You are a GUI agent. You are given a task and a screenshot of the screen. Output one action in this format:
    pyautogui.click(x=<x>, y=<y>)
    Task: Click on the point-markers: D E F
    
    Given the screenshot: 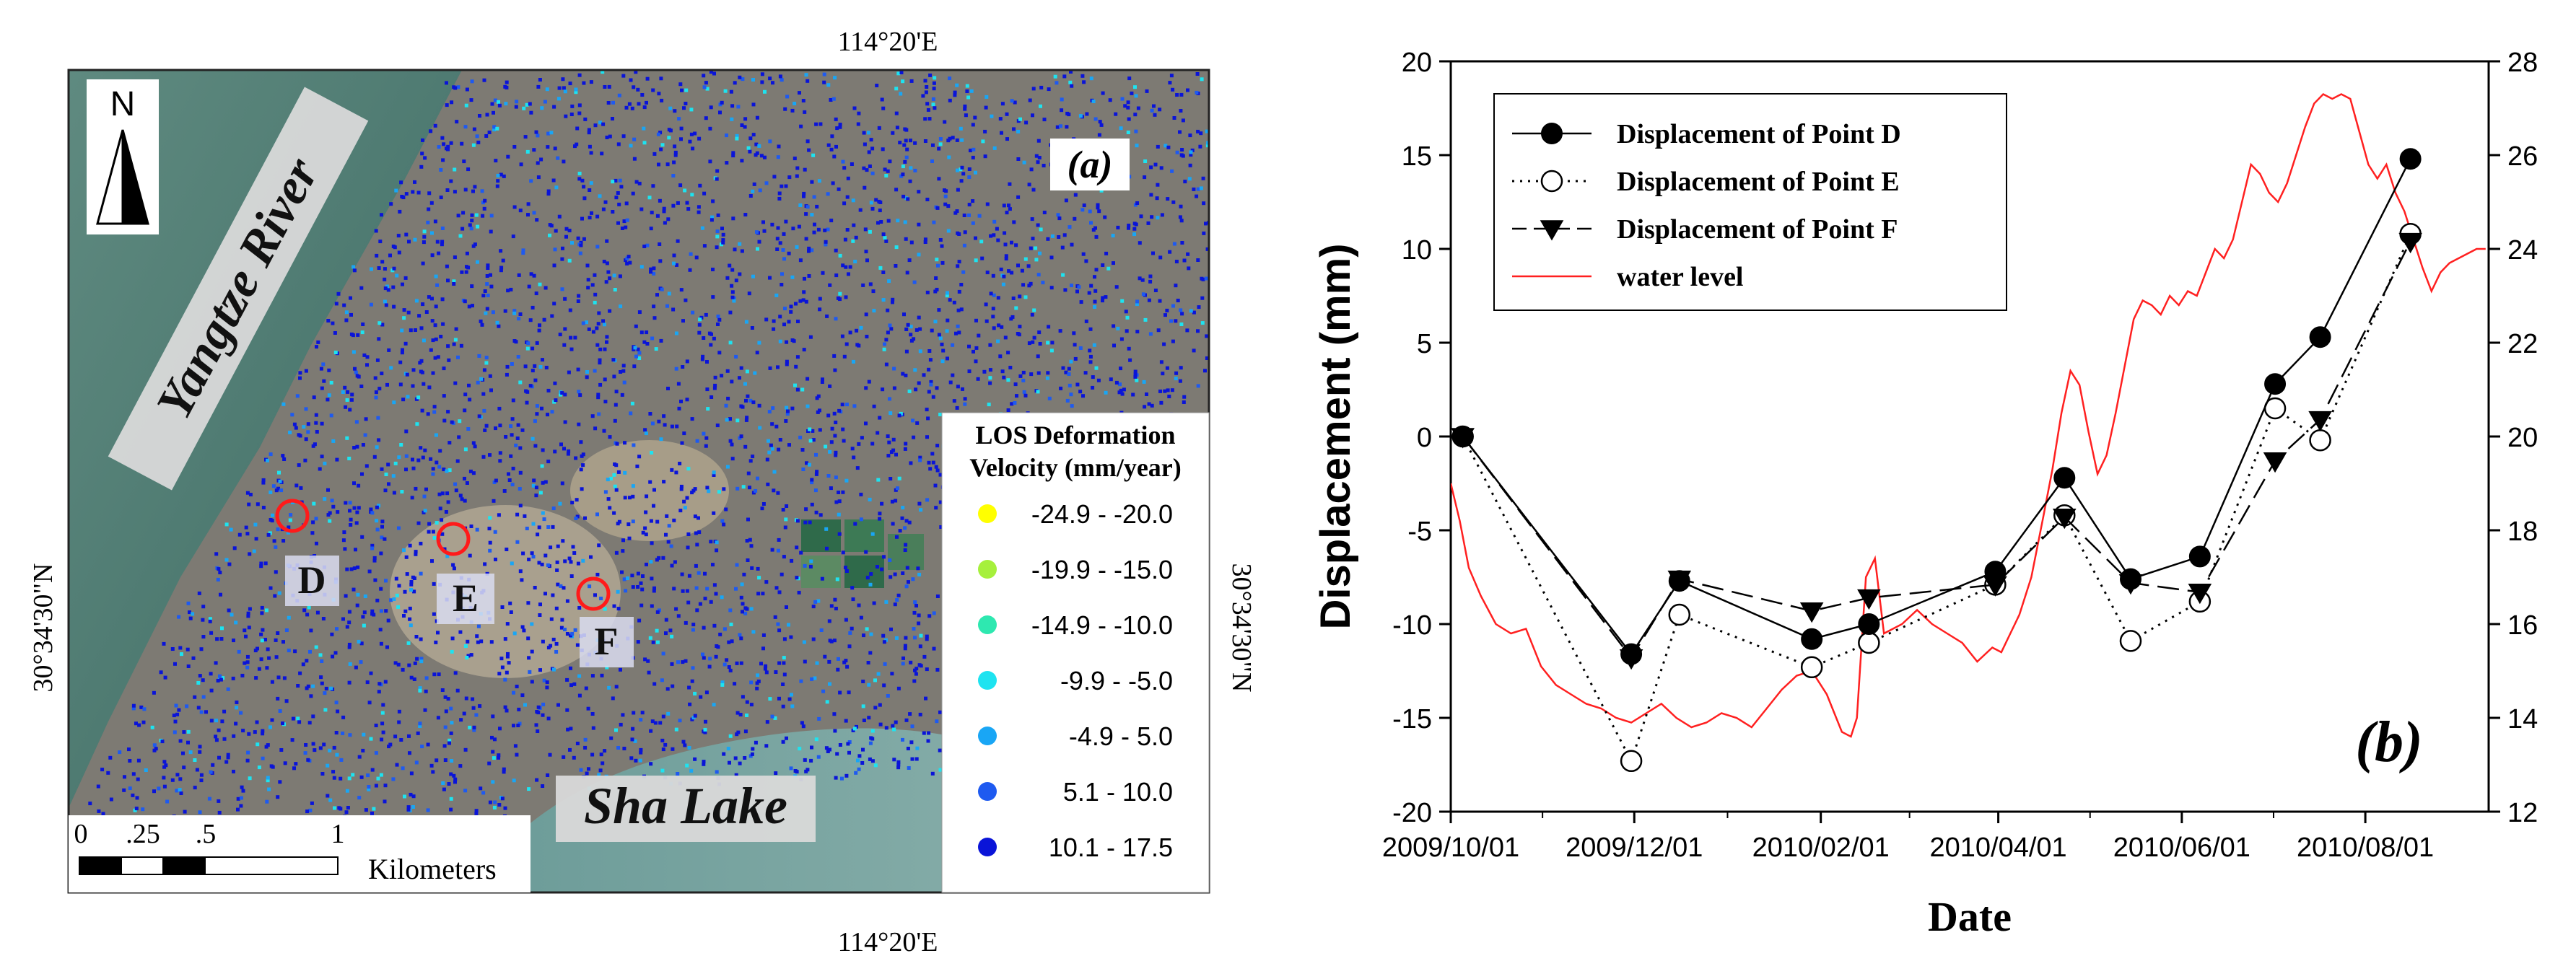 What is the action you would take?
    pyautogui.click(x=454, y=583)
    